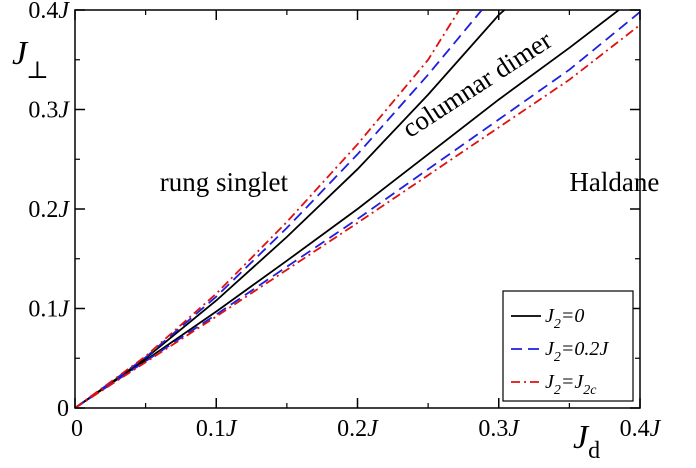  What do you see at coordinates (499, 429) in the screenshot?
I see `x-tick-label: 0.3J` at bounding box center [499, 429].